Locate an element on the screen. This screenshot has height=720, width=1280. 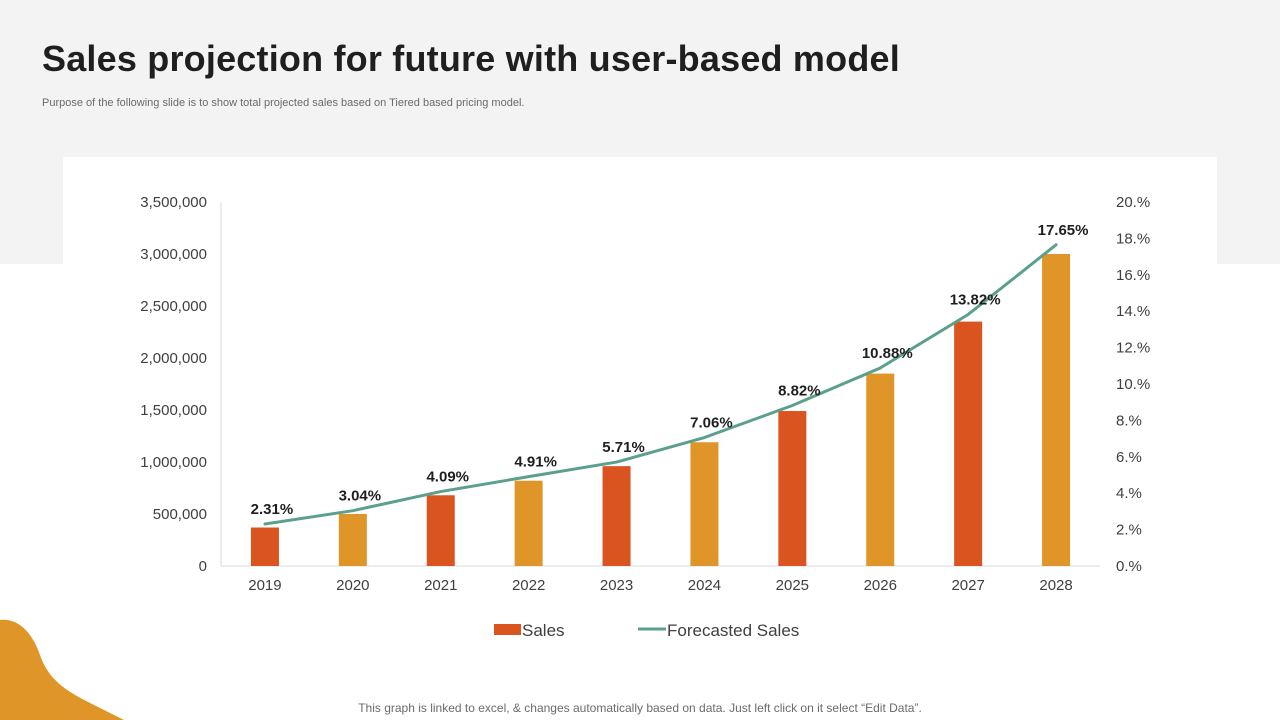
y2-tick-label: 16.% is located at coordinates (1133, 275).